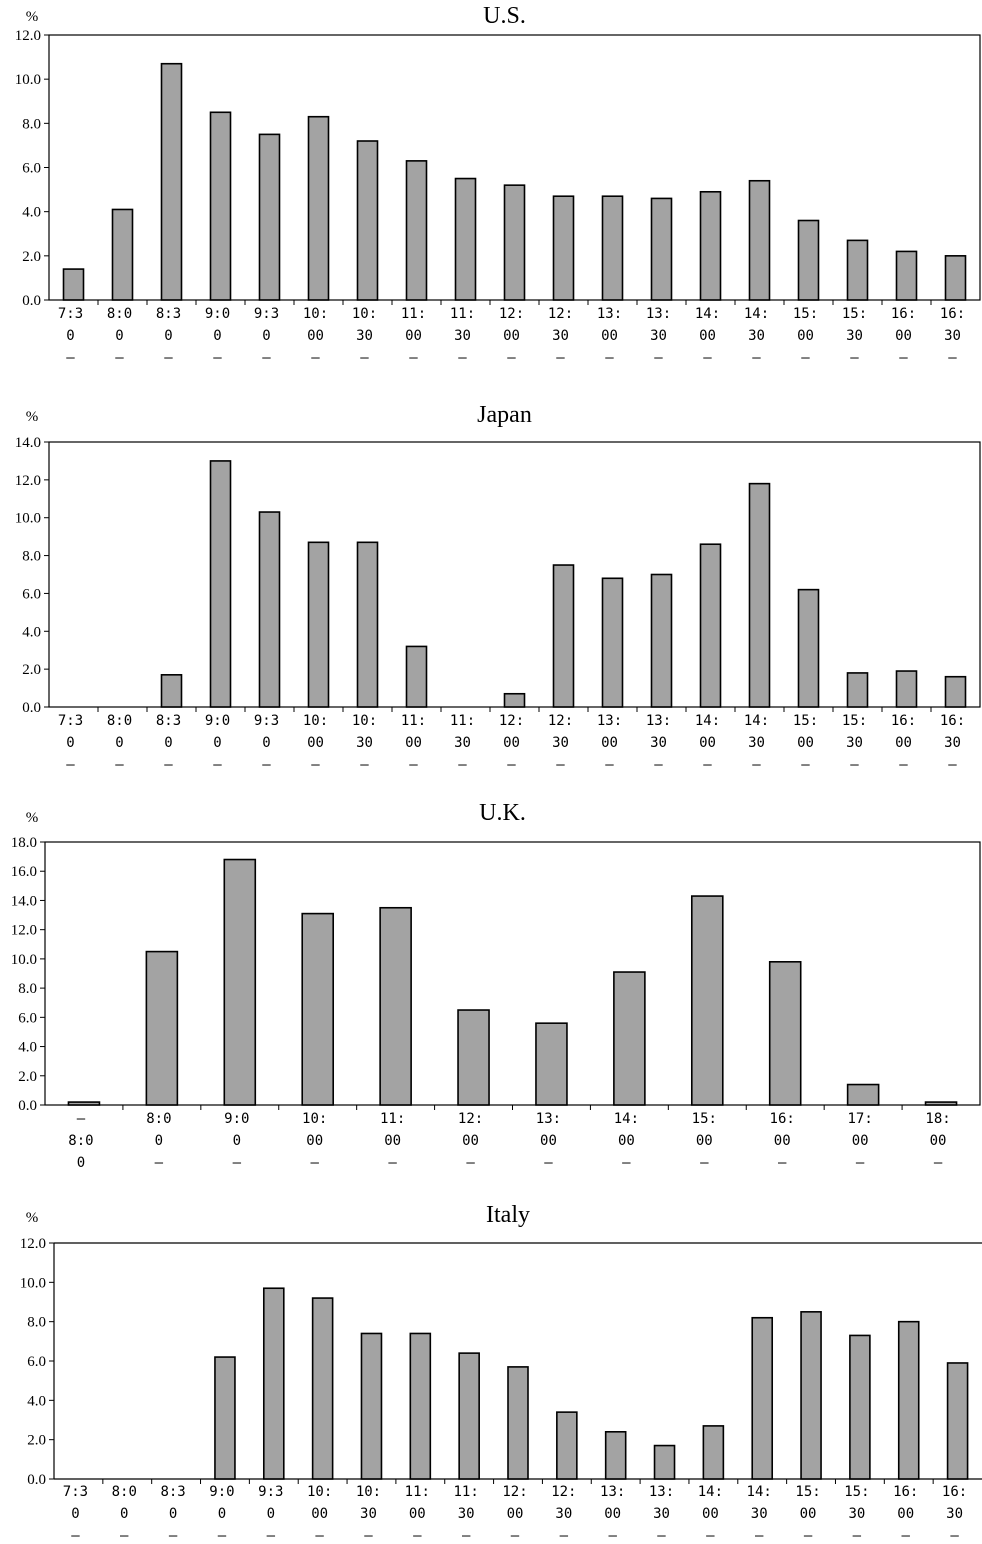 The image size is (982, 1544). Describe the element at coordinates (937, 1119) in the screenshot. I see `x-tick-label: 18:` at that location.